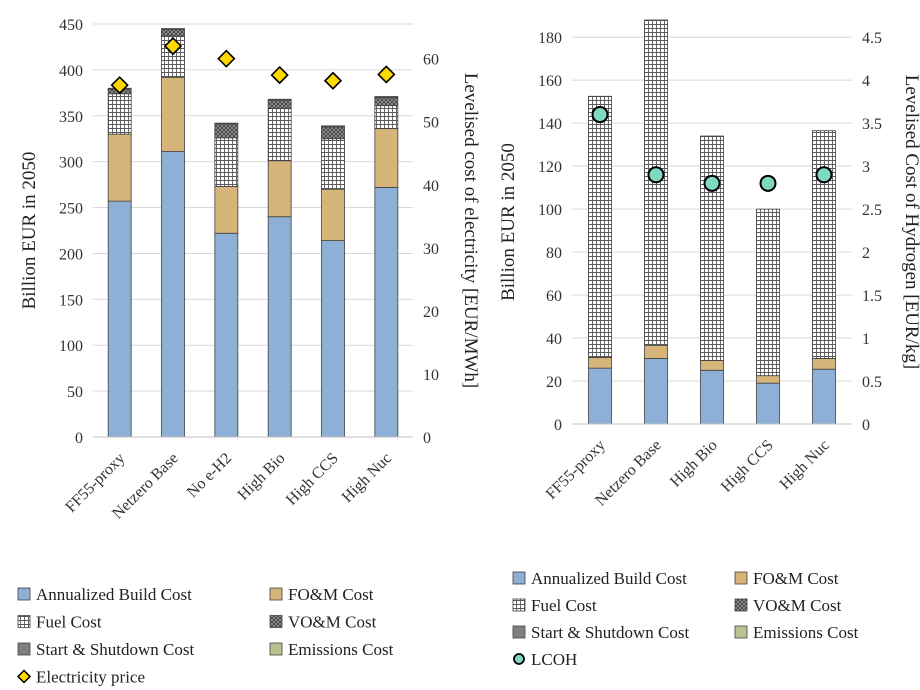 The height and width of the screenshot is (690, 920). Describe the element at coordinates (431, 312) in the screenshot. I see `y2-tick-label: 20` at that location.